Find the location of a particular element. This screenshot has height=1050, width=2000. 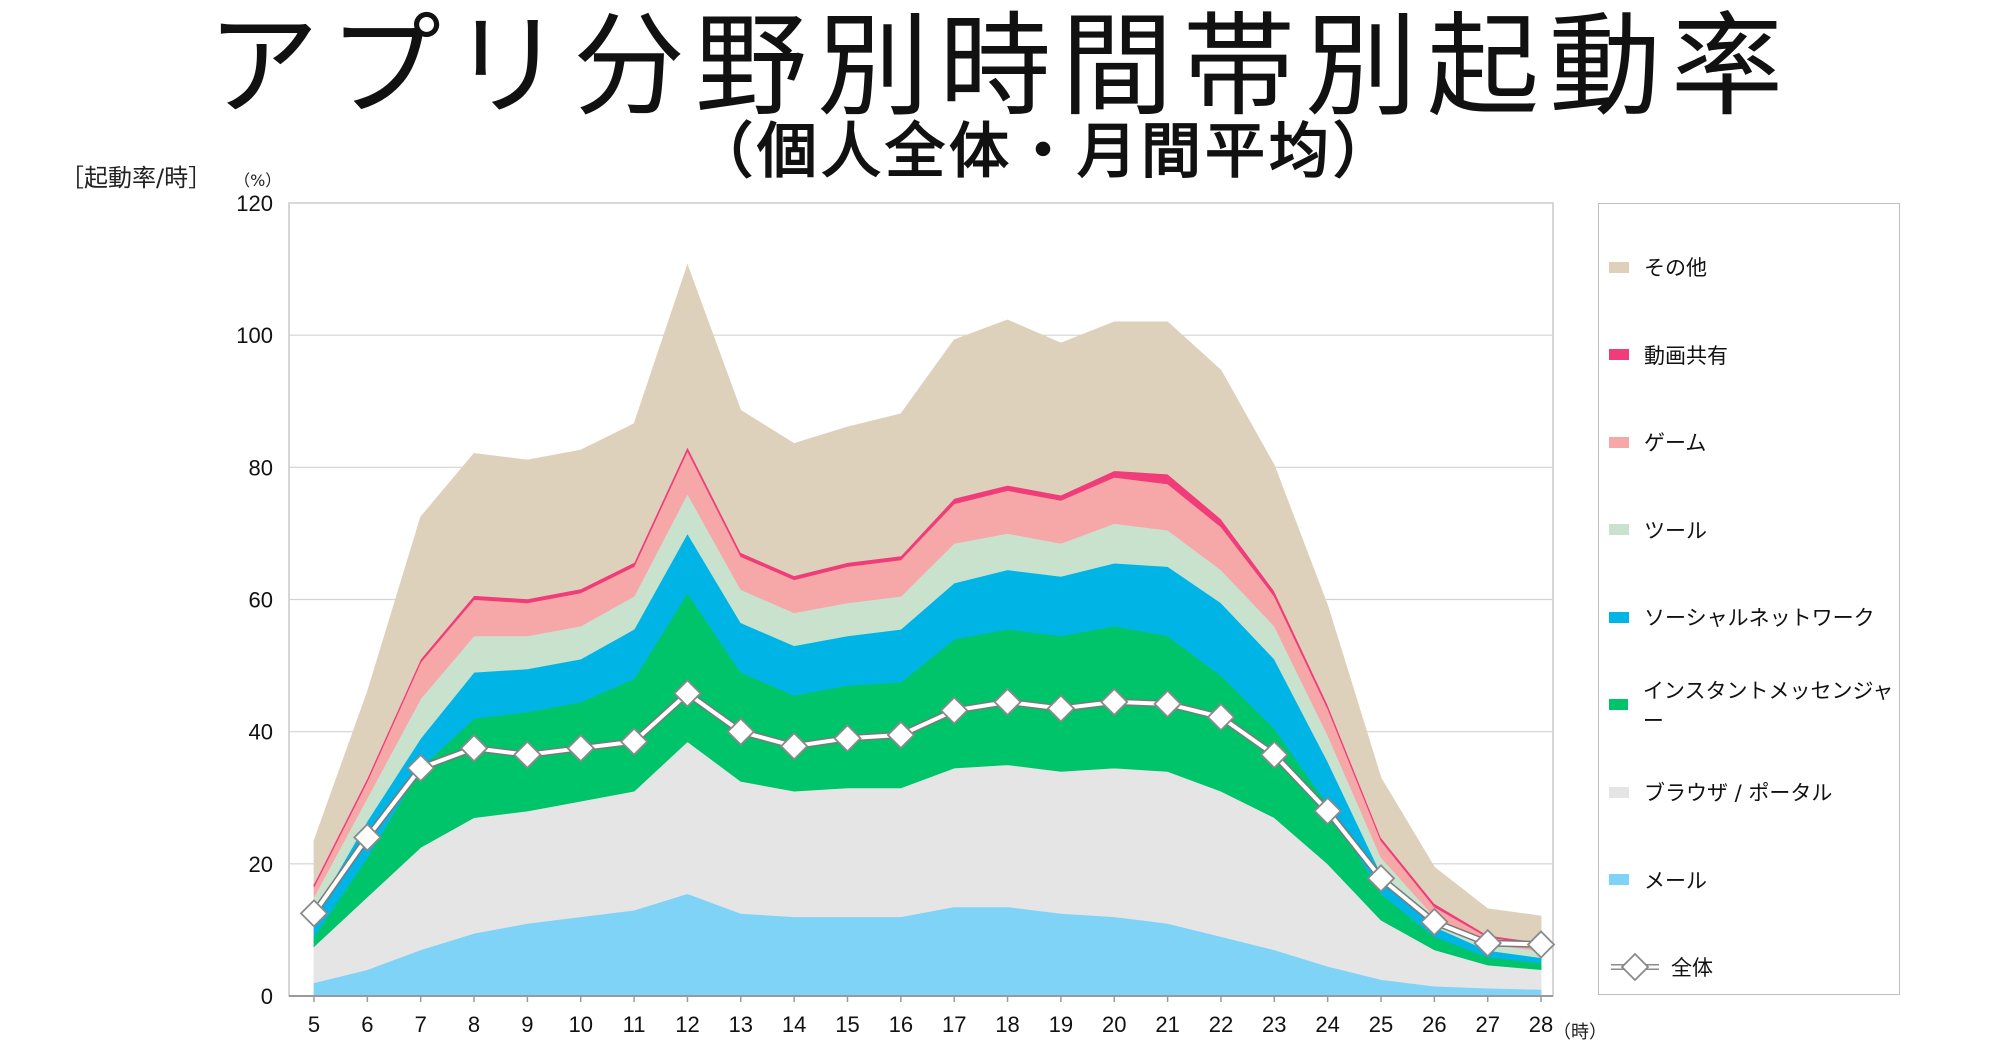

legend-item: ソーシャルネットワーク is located at coordinates (1742, 617).